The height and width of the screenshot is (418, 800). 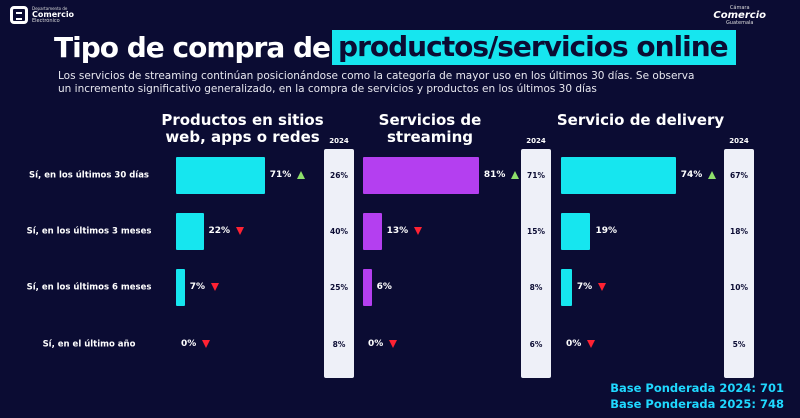 I want to click on data-label: 74%, so click(x=699, y=175).